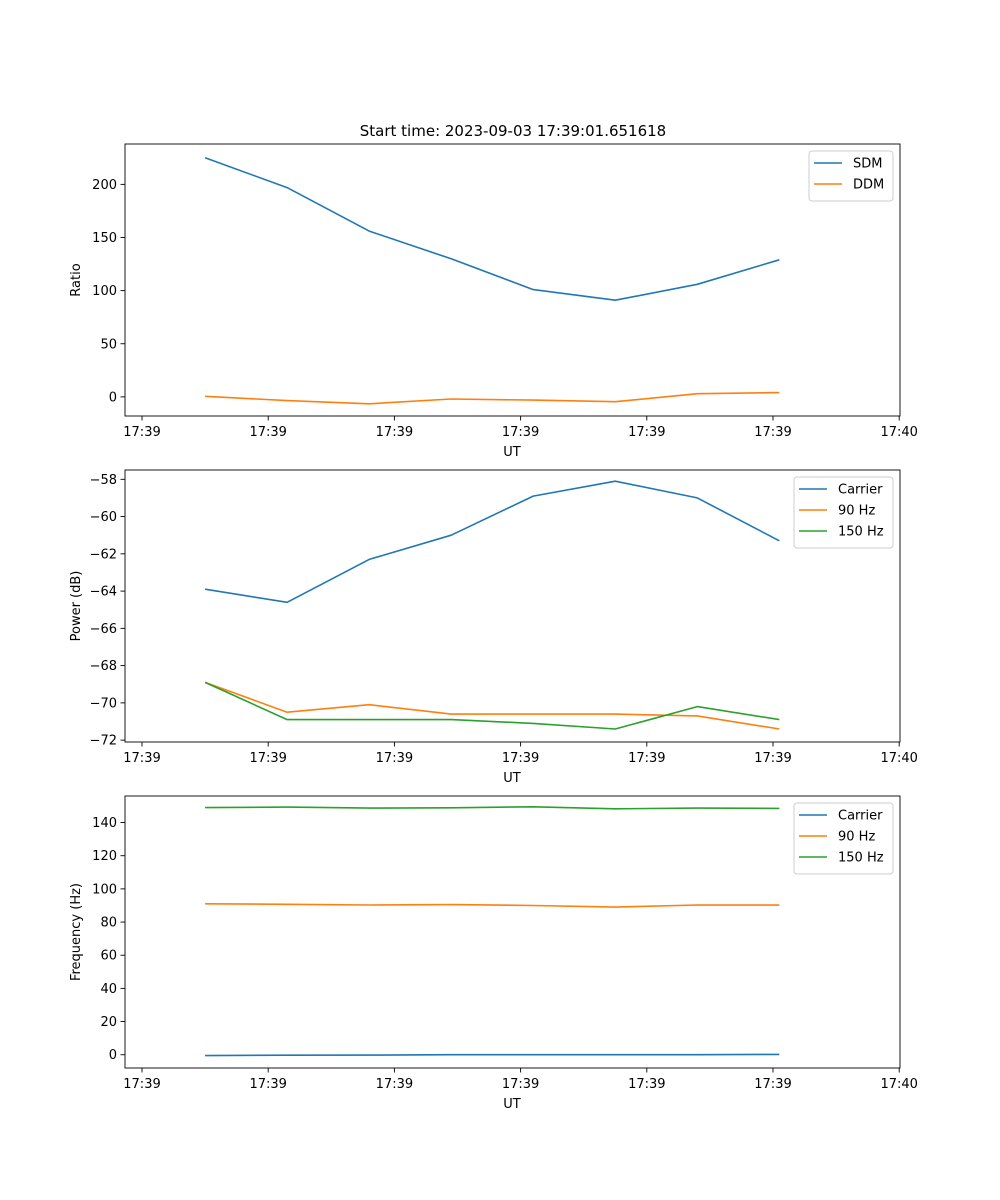 Image resolution: width=1000 pixels, height=1200 pixels. What do you see at coordinates (103, 480) in the screenshot?
I see `y-tick-label: −58` at bounding box center [103, 480].